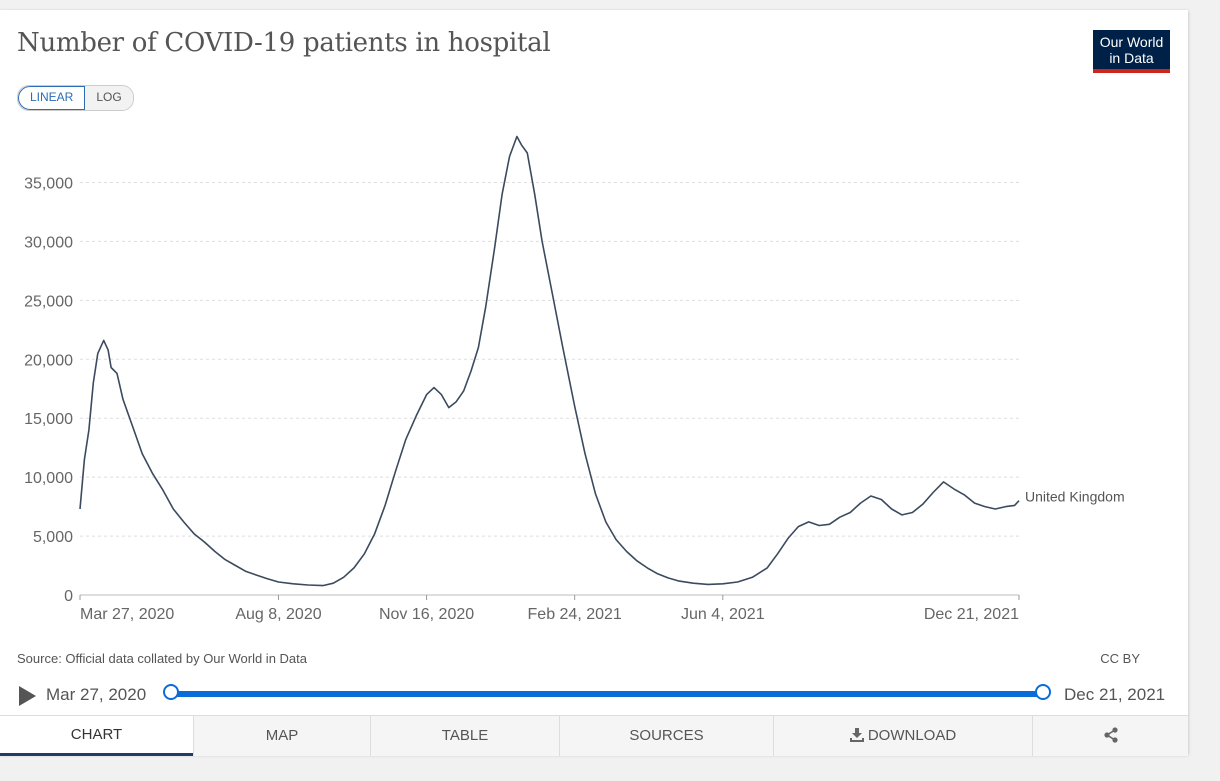  I want to click on play-icon, so click(27, 696).